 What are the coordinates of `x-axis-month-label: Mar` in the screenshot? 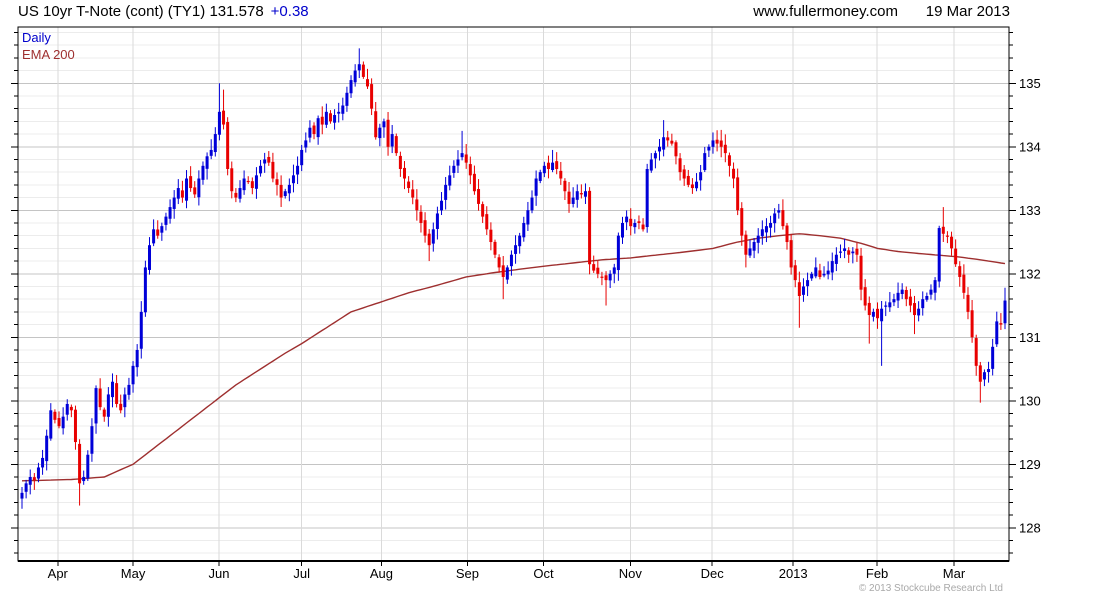 It's located at (954, 573).